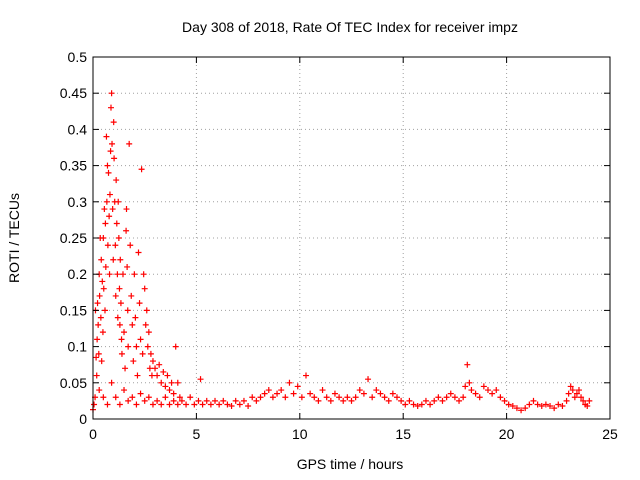 The image size is (640, 480). I want to click on y-tick-label: 0.25, so click(73, 238).